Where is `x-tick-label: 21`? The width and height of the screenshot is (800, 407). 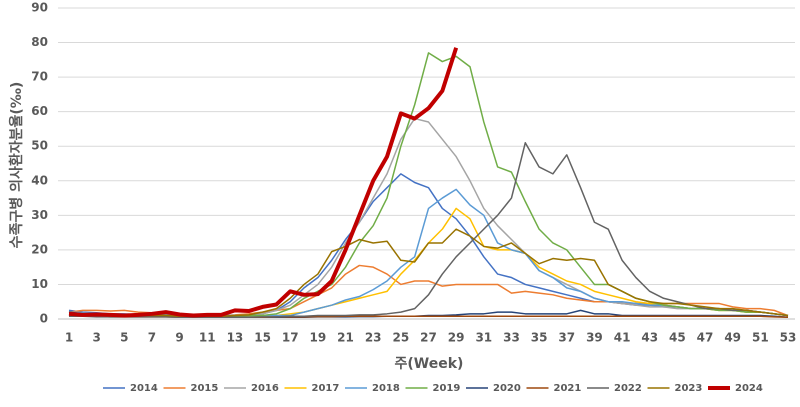 x-tick-label: 21 is located at coordinates (345, 338).